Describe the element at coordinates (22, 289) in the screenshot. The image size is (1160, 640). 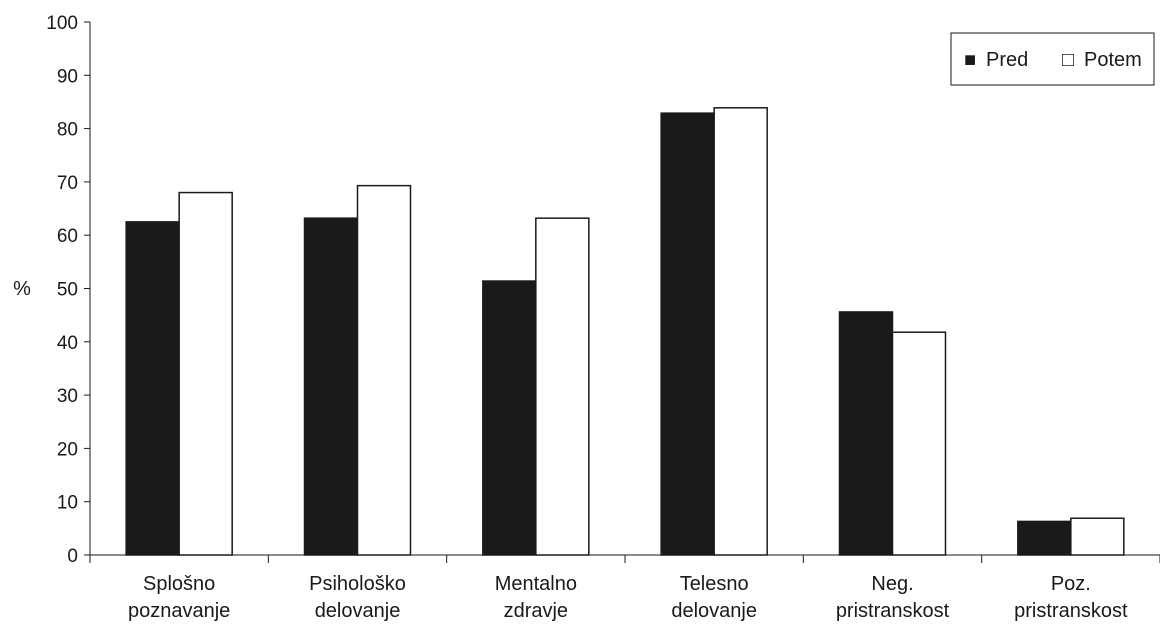
I see `y-axis-label: %` at that location.